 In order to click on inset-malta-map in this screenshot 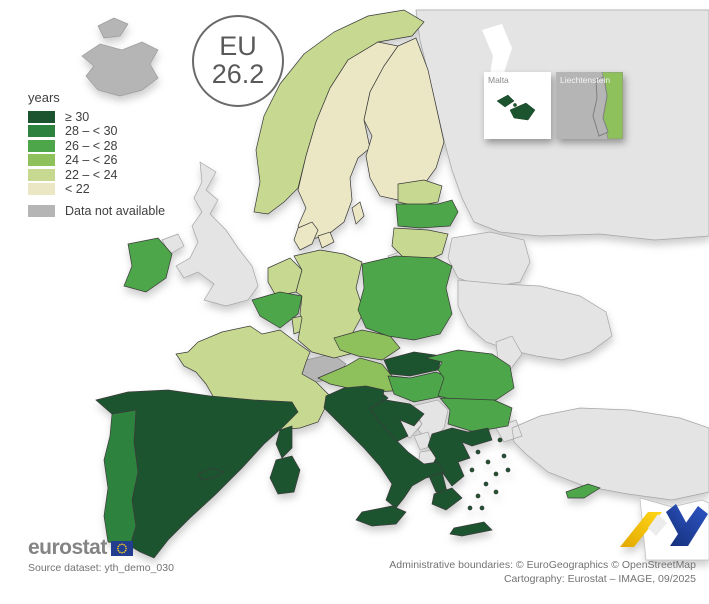, I will do `click(516, 107)`.